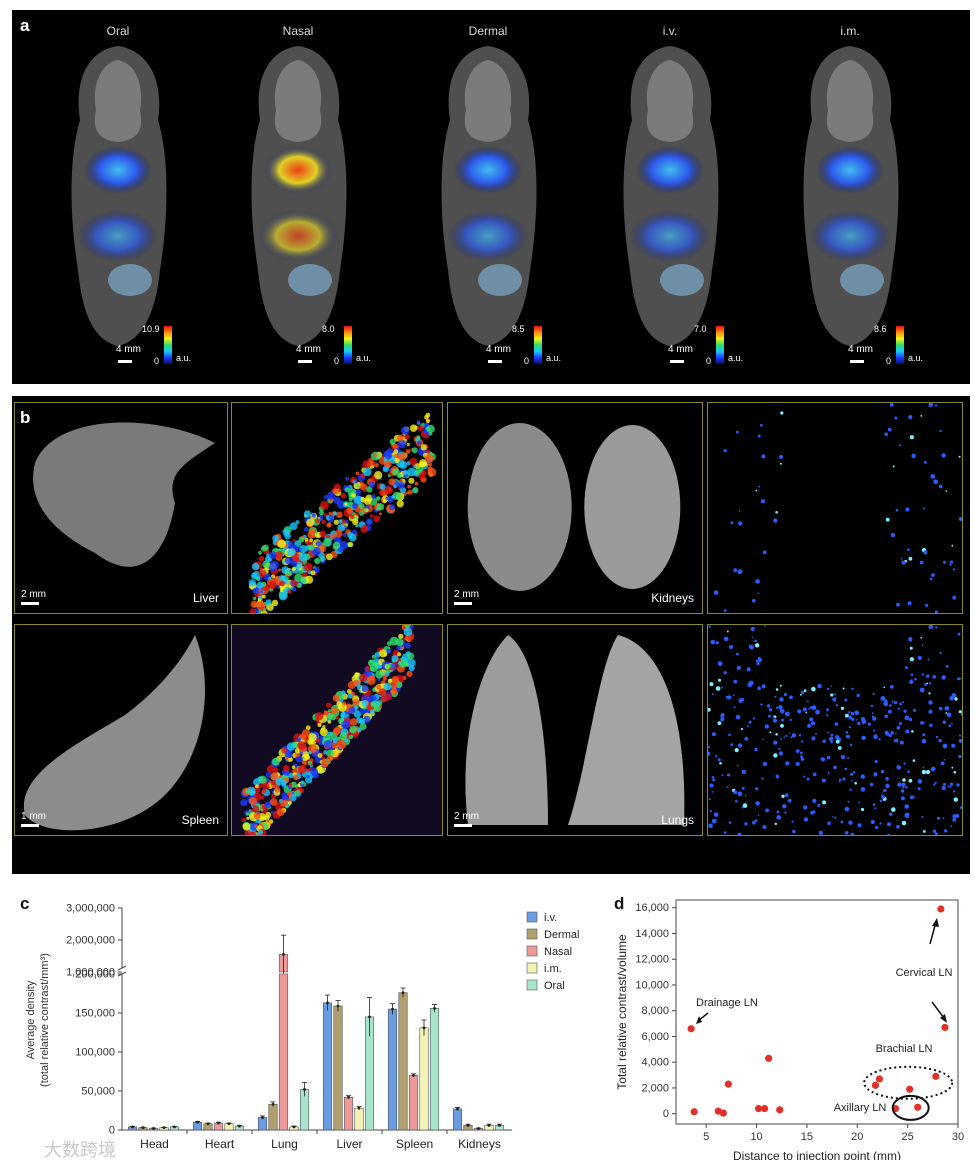 The image size is (975, 1165). I want to click on legend-label: Dermal, so click(561, 935).